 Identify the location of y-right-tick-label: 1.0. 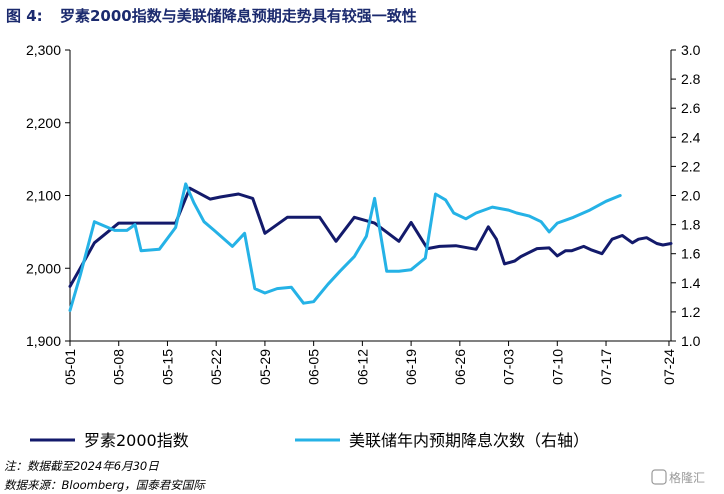
(691, 341).